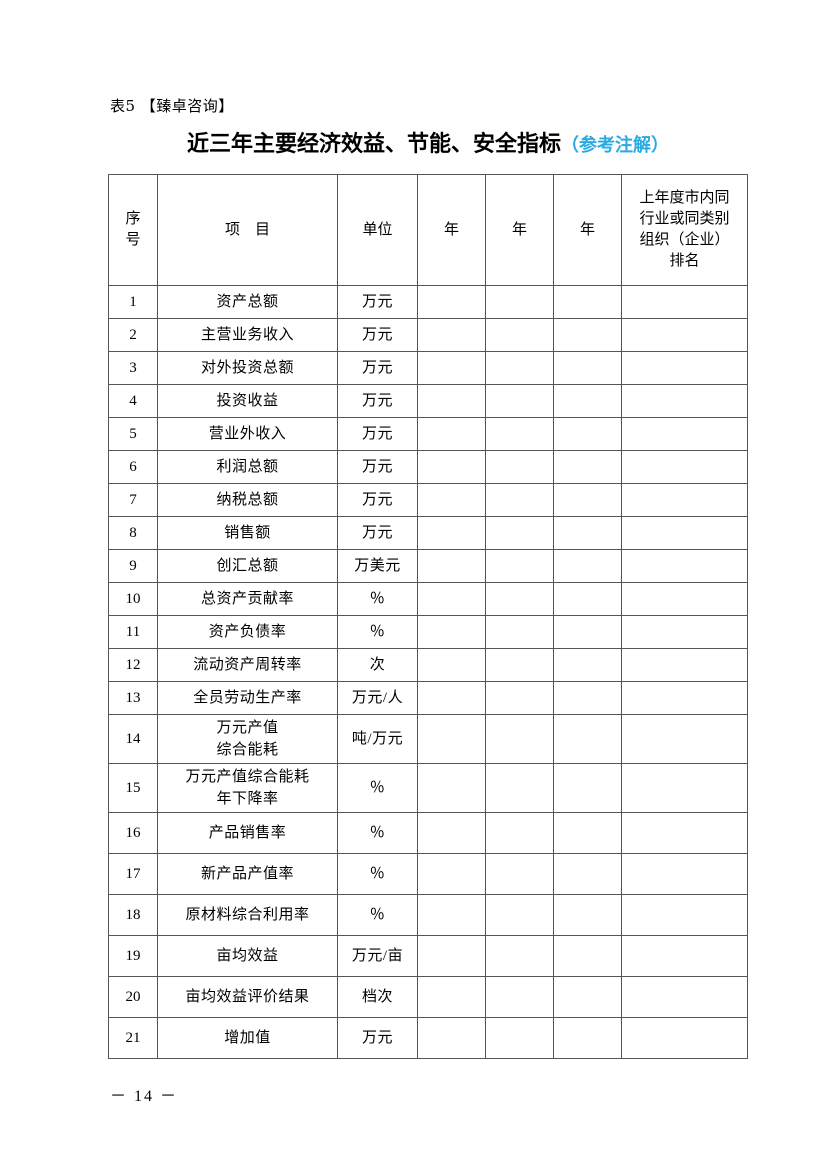 The width and height of the screenshot is (827, 1170). Describe the element at coordinates (133, 1038) in the screenshot. I see `row-index: 21` at that location.